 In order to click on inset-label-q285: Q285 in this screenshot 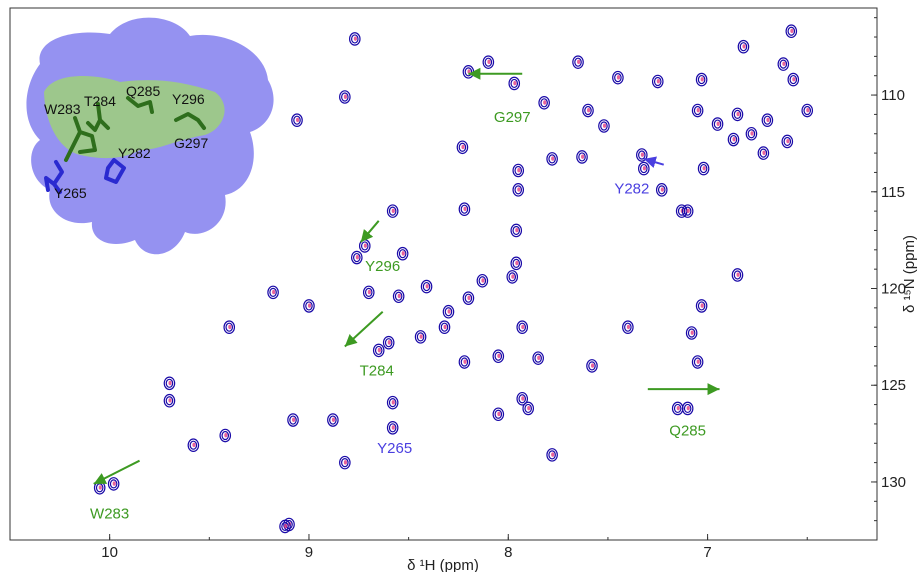, I will do `click(143, 91)`.